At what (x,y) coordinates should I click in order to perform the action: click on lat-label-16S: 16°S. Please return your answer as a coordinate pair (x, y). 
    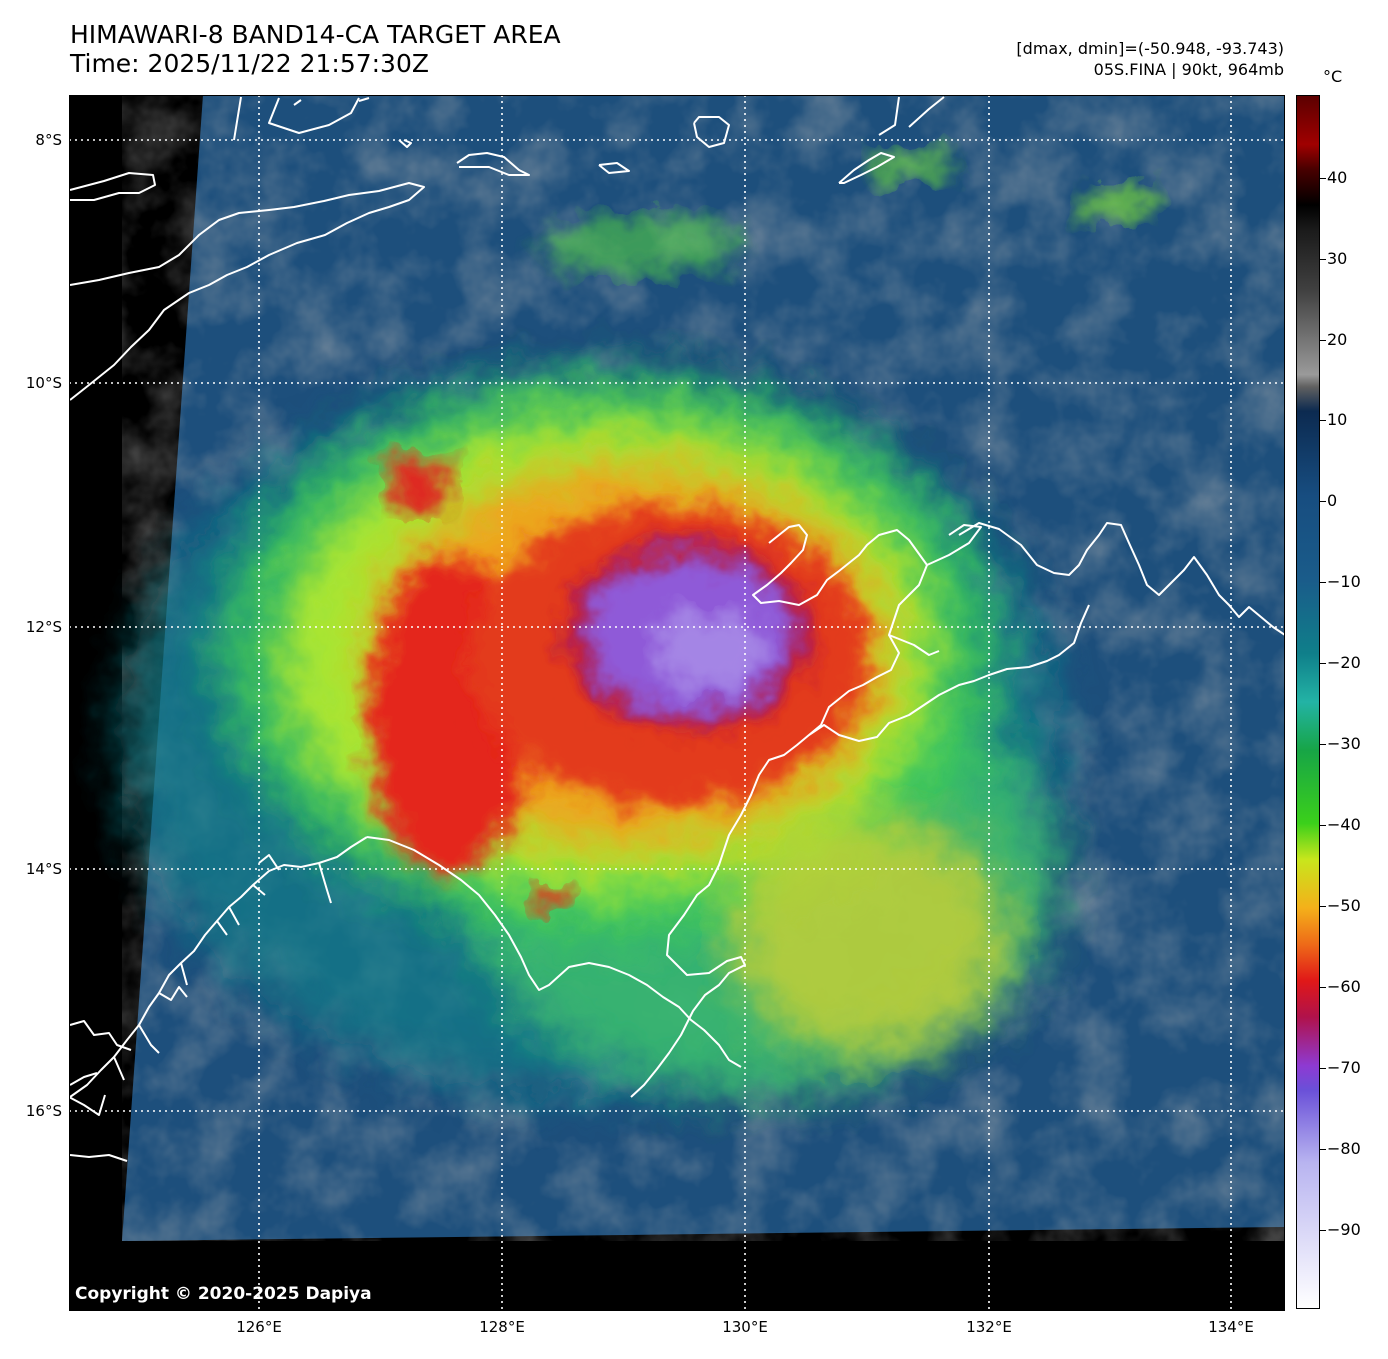
    Looking at the image, I should click on (43, 1111).